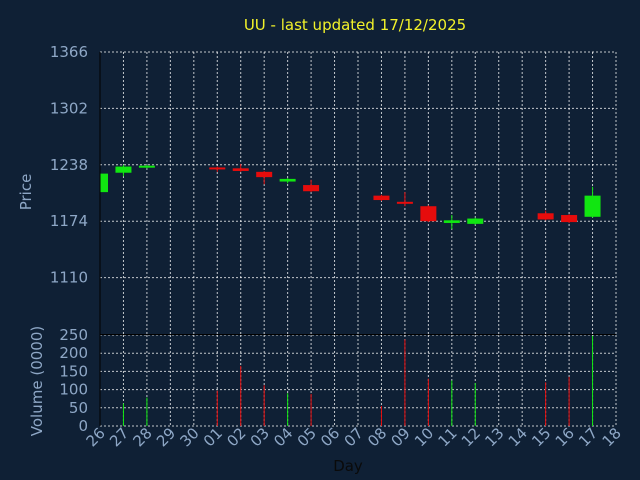  What do you see at coordinates (588, 437) in the screenshot?
I see `x-tick-label: 17` at bounding box center [588, 437].